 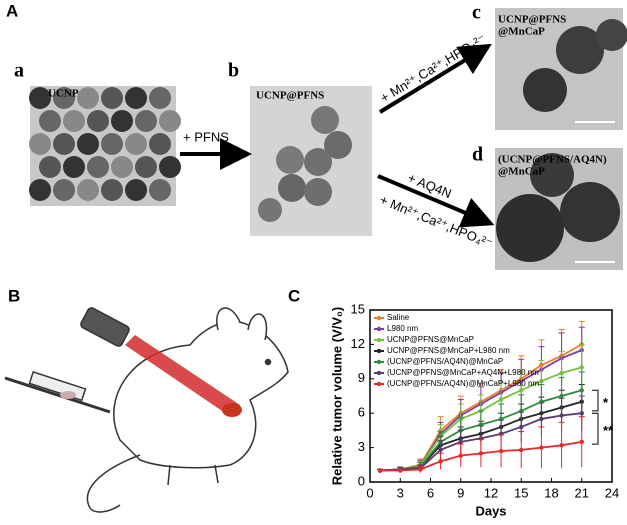 What do you see at coordinates (490, 510) in the screenshot?
I see `x-axis-label: Days` at bounding box center [490, 510].